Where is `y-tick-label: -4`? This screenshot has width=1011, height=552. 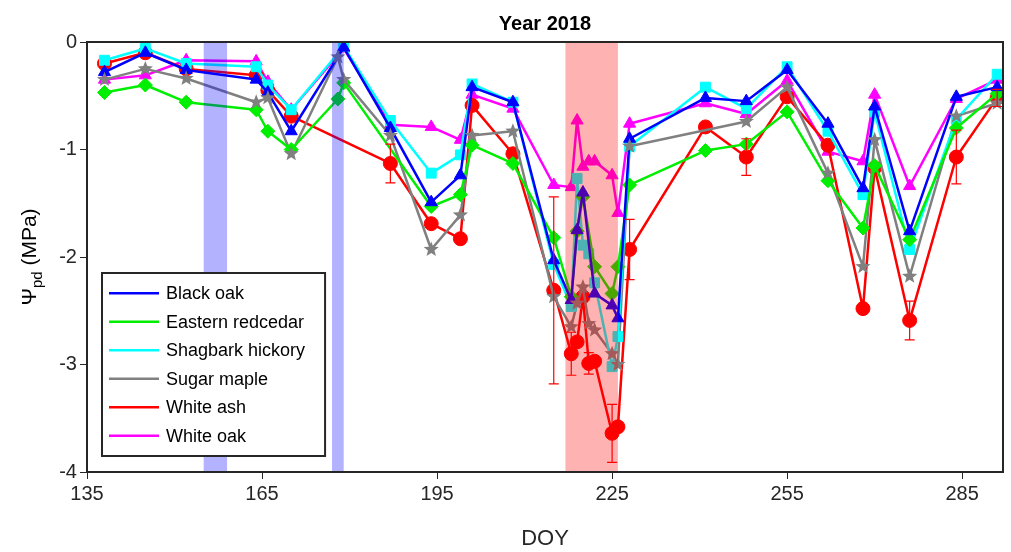
y-tick-label: -4 is located at coordinates (68, 470).